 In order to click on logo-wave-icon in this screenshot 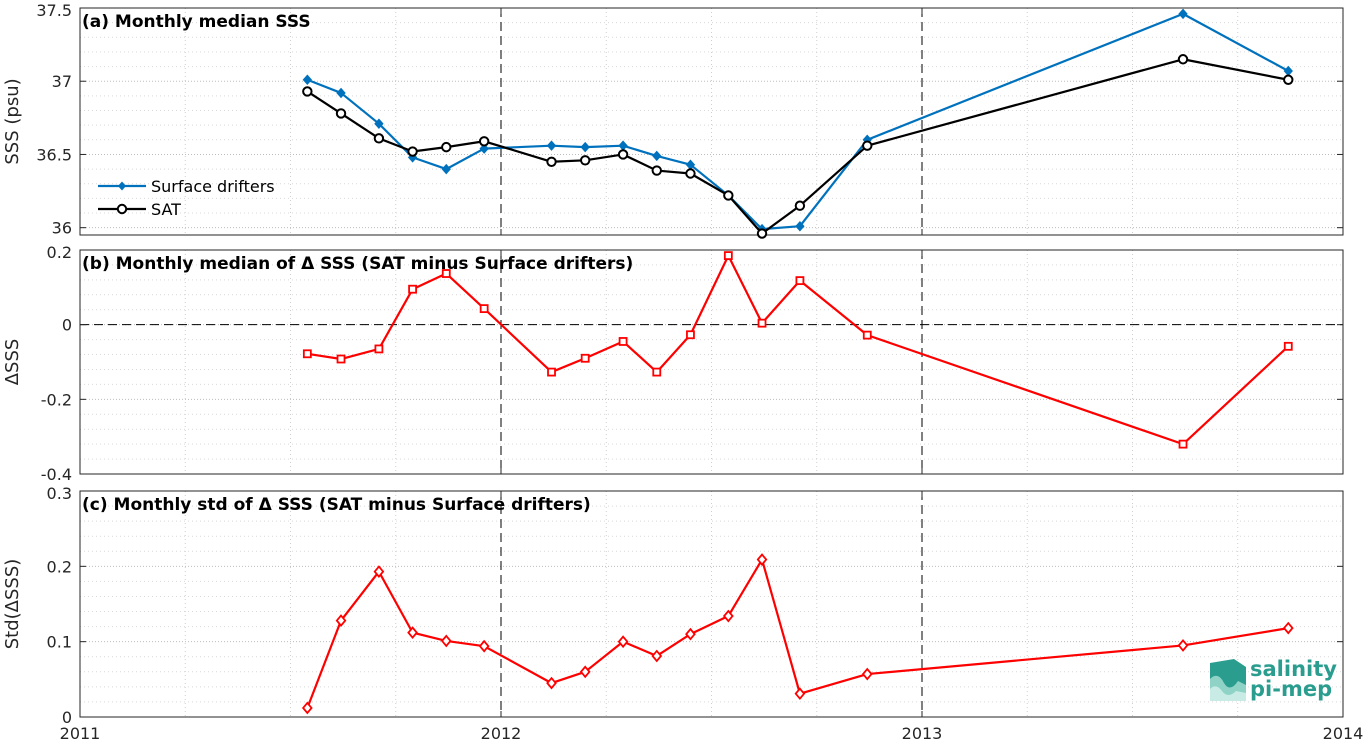, I will do `click(1228, 680)`.